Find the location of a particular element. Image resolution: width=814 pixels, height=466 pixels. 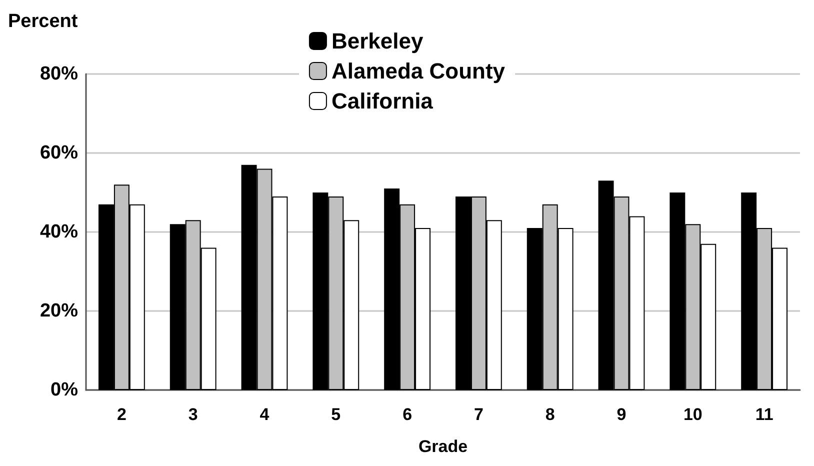

y-tick-label: 20% is located at coordinates (59, 311).